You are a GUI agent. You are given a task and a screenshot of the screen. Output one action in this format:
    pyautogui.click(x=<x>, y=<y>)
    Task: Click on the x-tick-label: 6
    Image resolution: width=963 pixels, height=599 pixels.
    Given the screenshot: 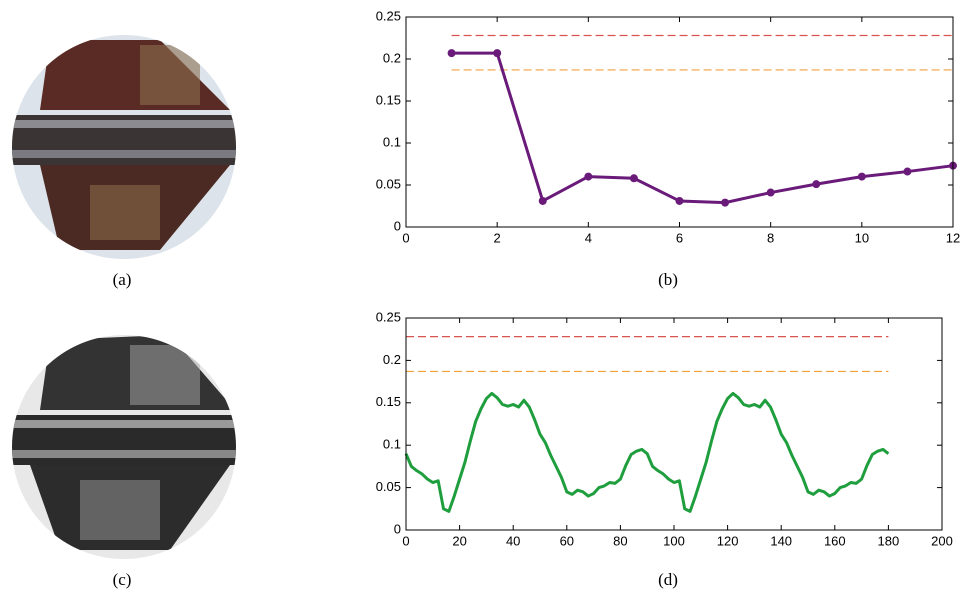 What is the action you would take?
    pyautogui.click(x=679, y=237)
    